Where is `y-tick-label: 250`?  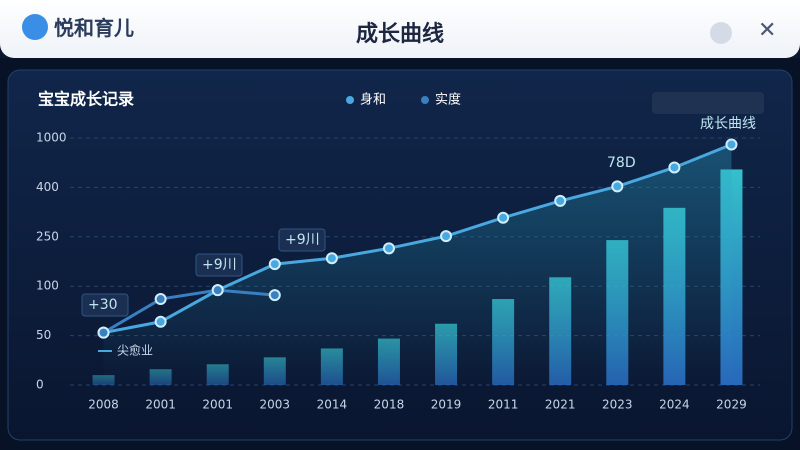
y-tick-label: 250 is located at coordinates (47, 236).